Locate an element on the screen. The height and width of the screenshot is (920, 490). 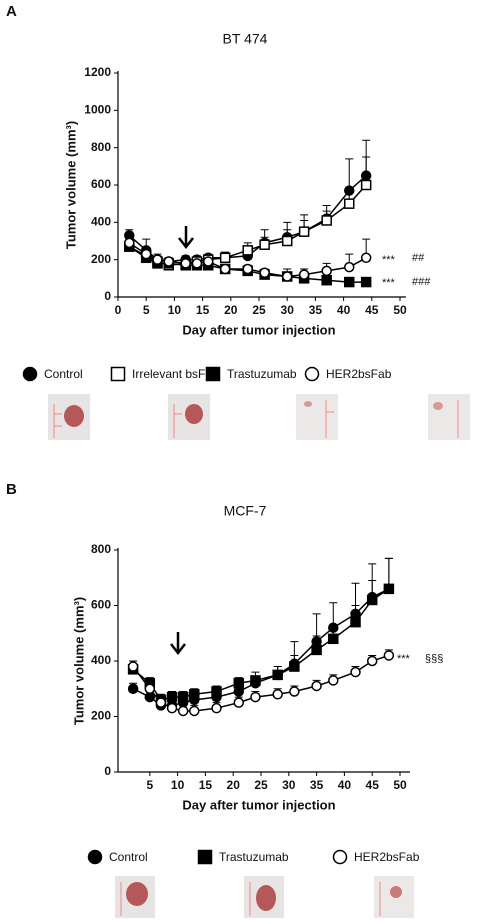
annotation: §§§ is located at coordinates (434, 659).